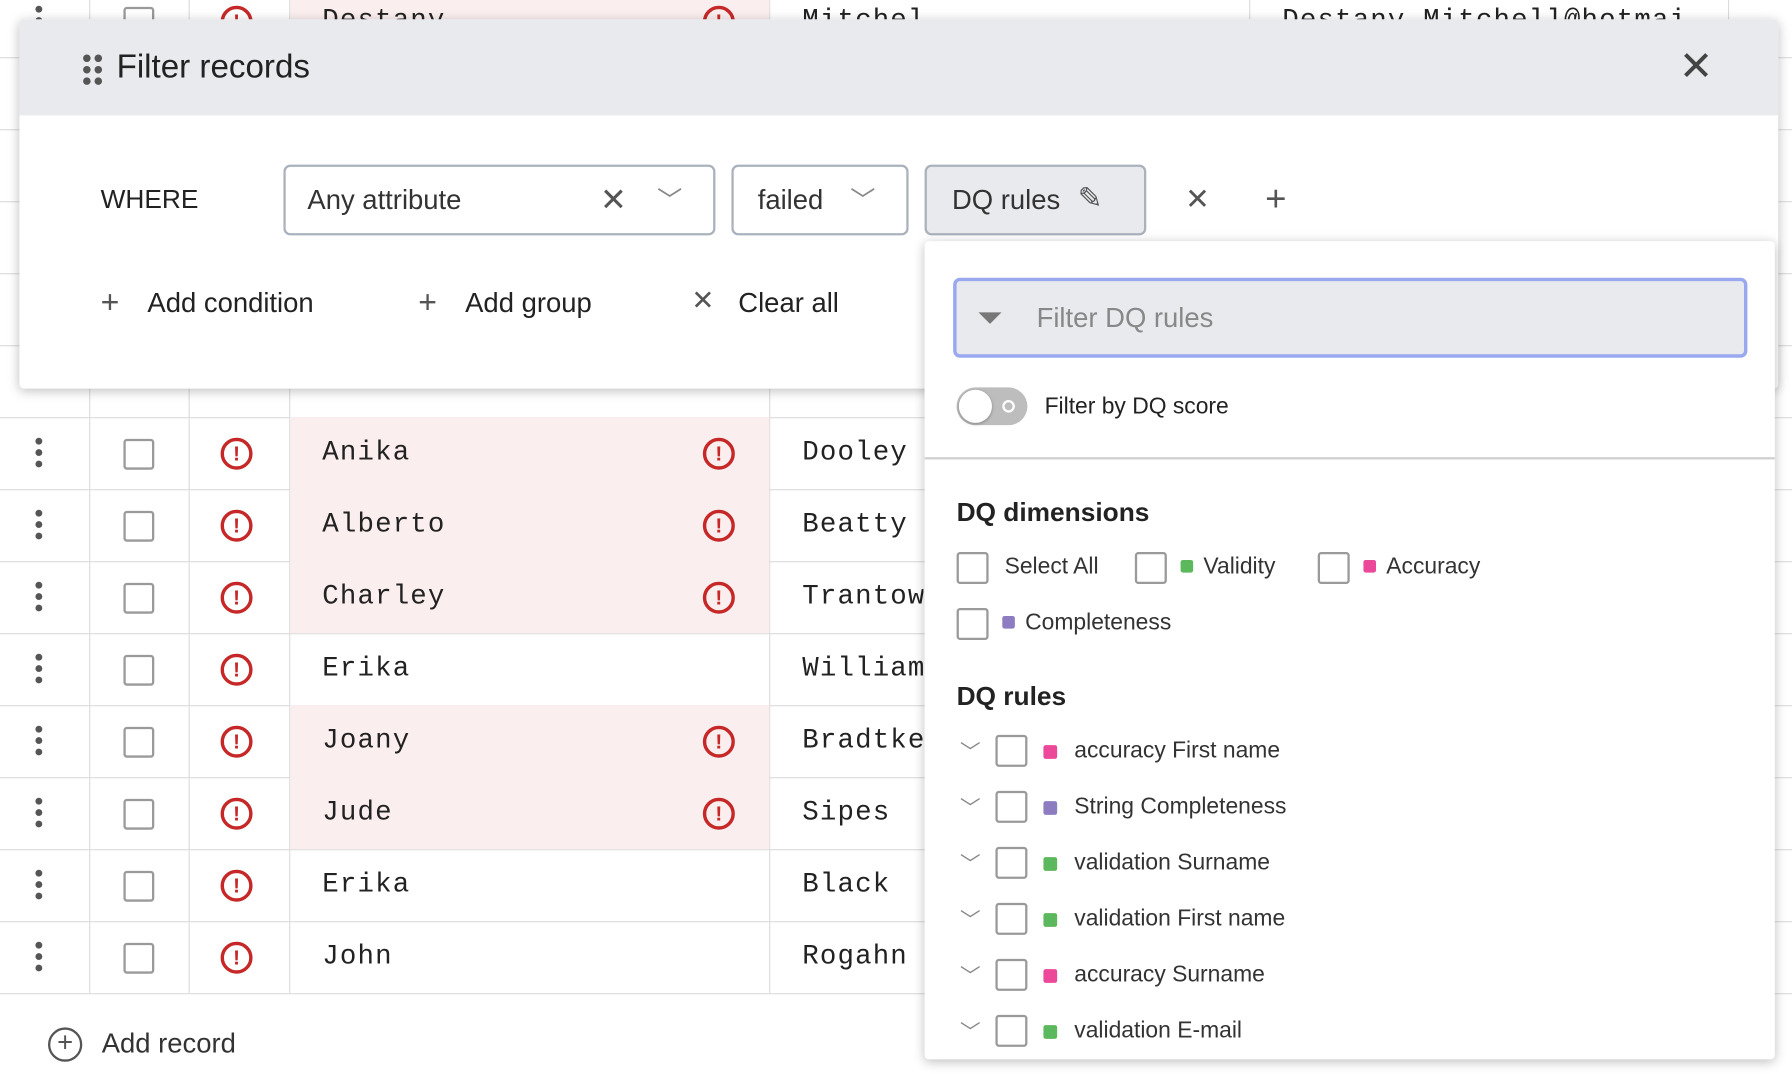 This screenshot has width=1792, height=1074. Describe the element at coordinates (366, 740) in the screenshot. I see `first-name: Joany` at that location.